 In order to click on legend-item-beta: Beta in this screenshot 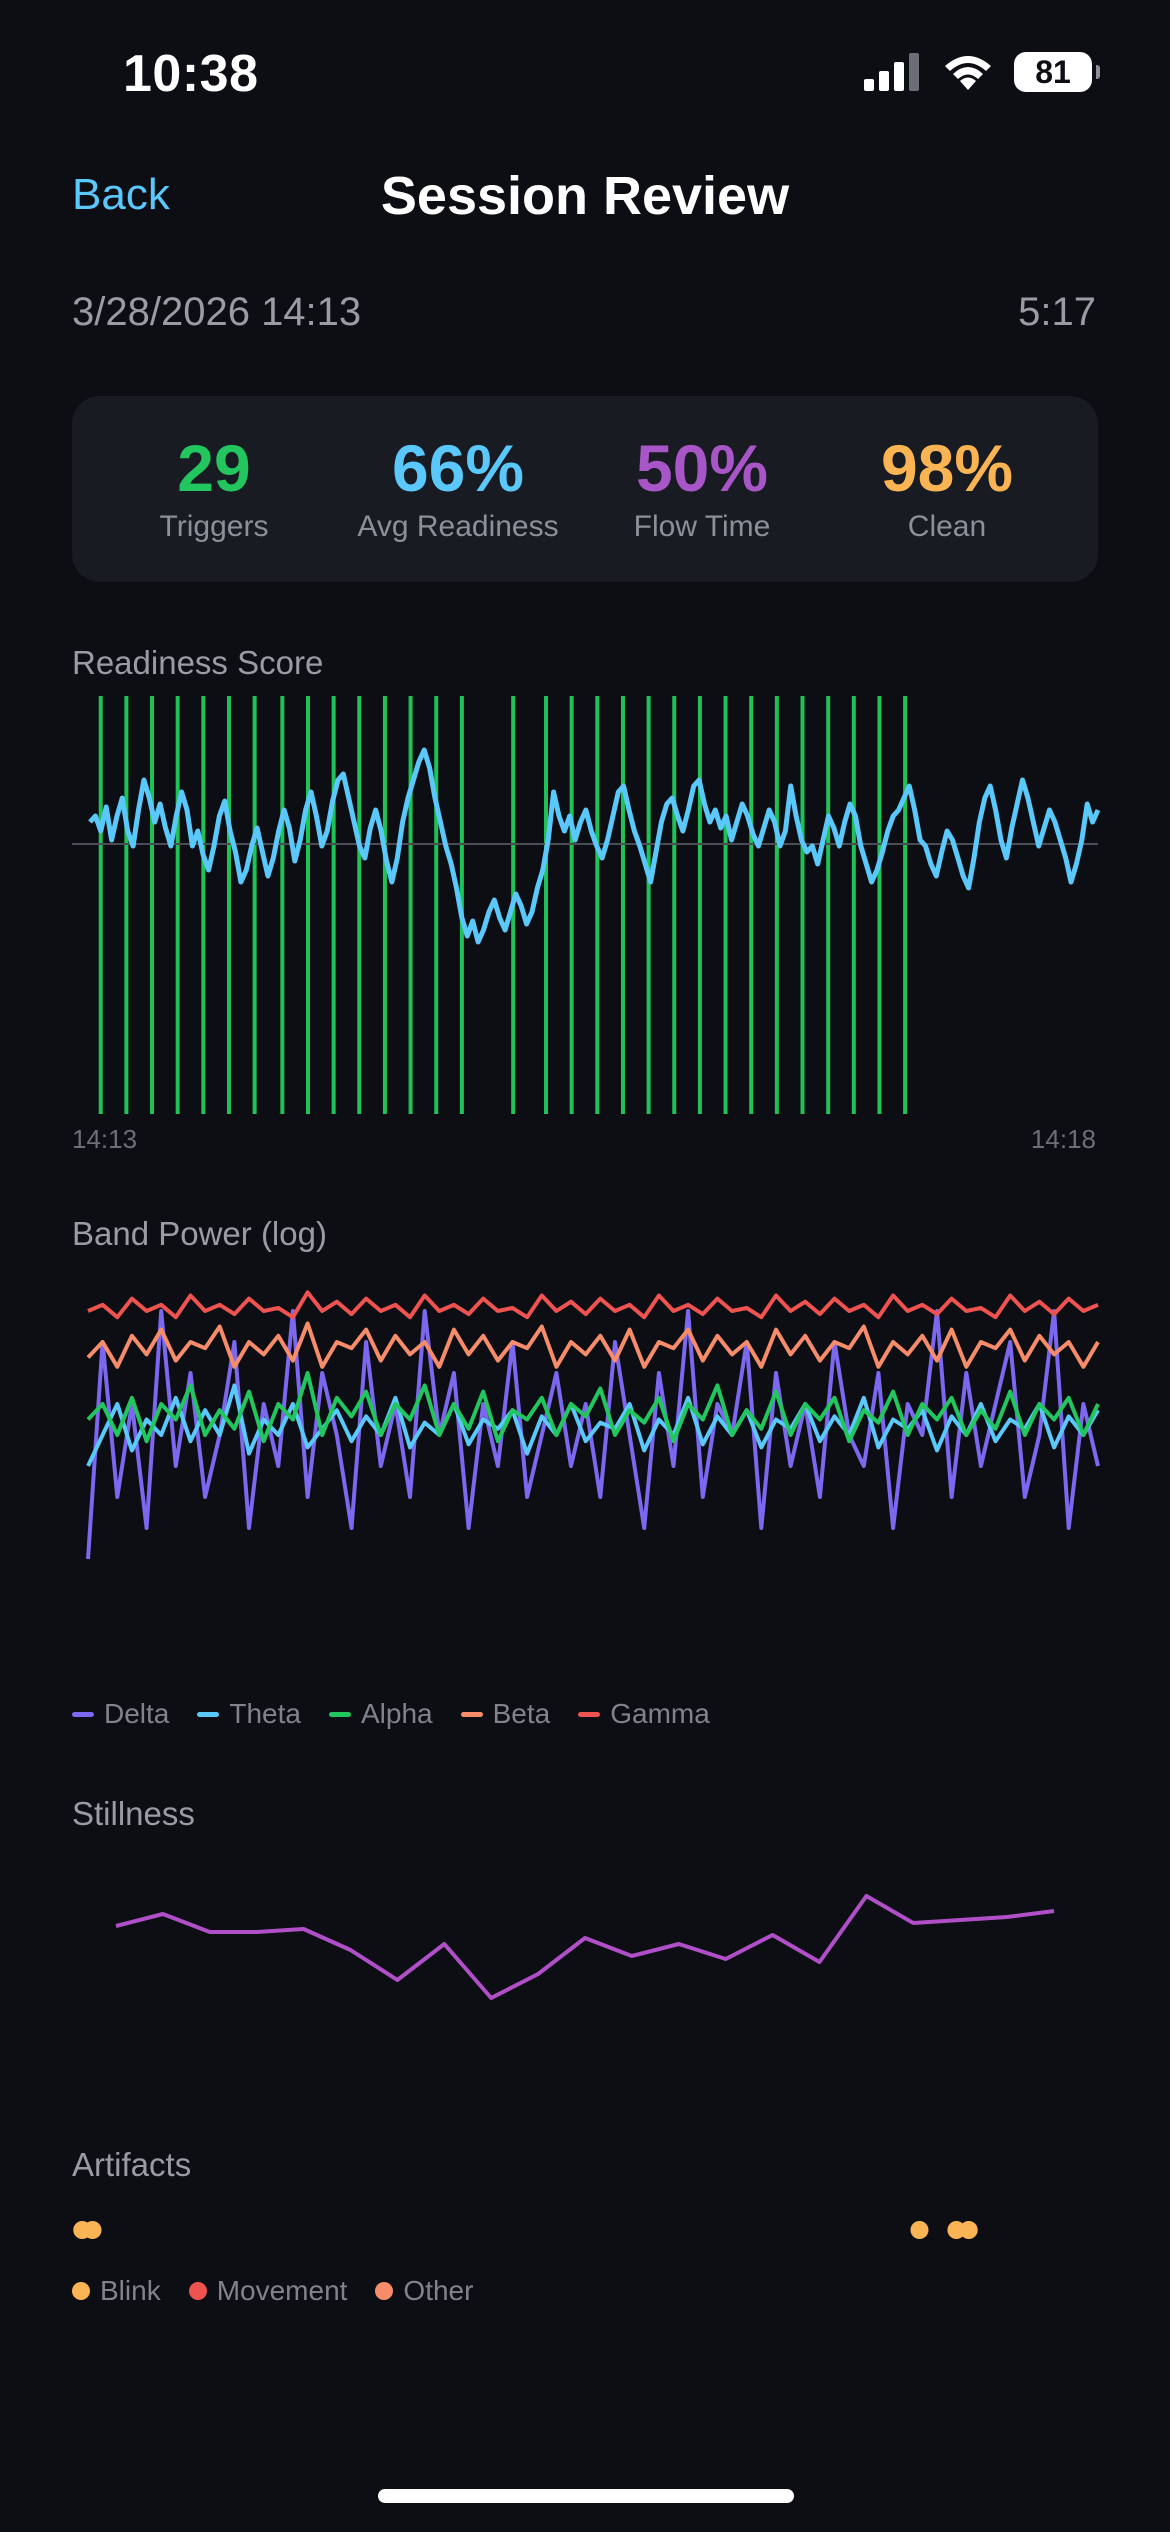, I will do `click(505, 1714)`.